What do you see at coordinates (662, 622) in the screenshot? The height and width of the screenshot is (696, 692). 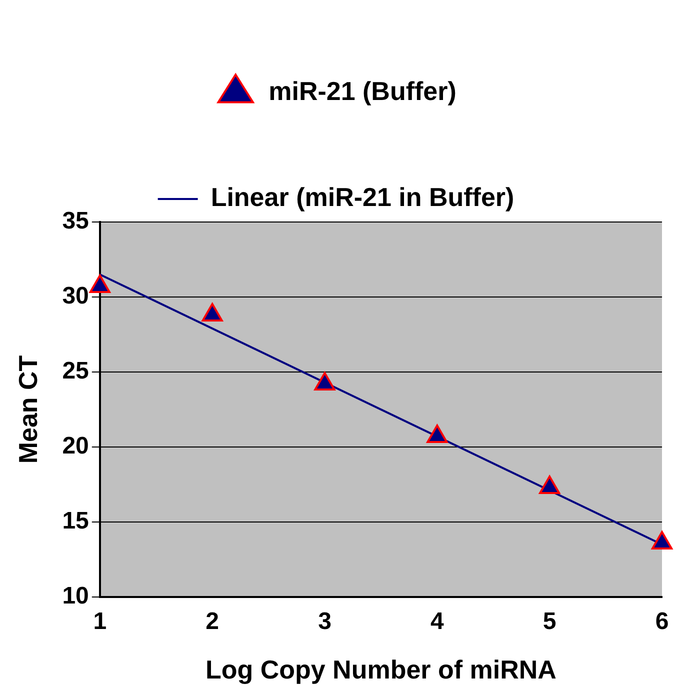 I see `x-tick-label: 6` at bounding box center [662, 622].